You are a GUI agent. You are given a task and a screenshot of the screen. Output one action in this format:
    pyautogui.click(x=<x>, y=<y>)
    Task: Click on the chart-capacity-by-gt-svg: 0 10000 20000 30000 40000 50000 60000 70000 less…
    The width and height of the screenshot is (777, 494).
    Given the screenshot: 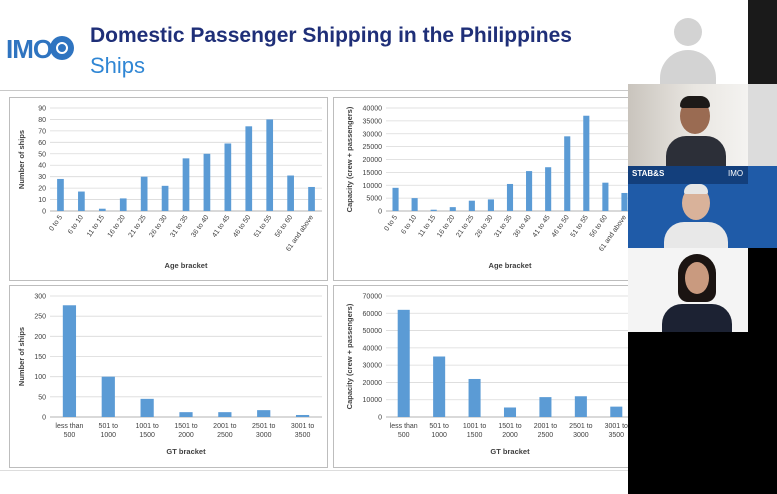 What is the action you would take?
    pyautogui.click(x=489, y=375)
    